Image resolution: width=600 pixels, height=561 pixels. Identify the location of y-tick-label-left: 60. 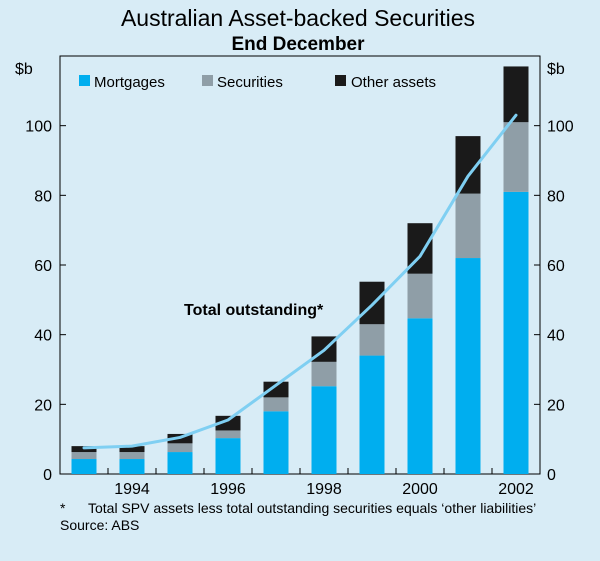
(43, 266).